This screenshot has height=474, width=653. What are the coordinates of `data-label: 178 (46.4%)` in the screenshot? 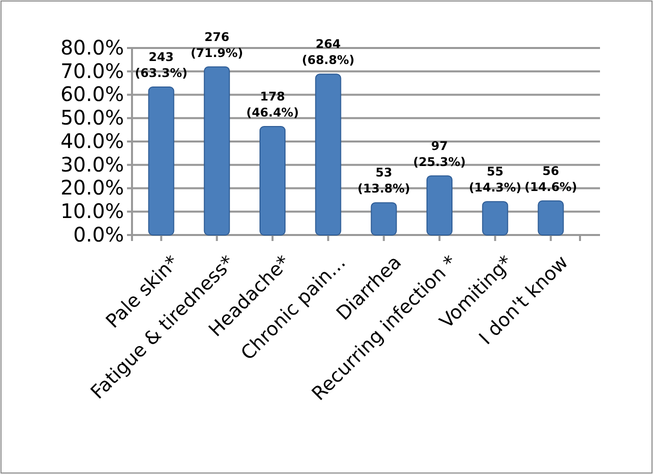 It's located at (272, 105).